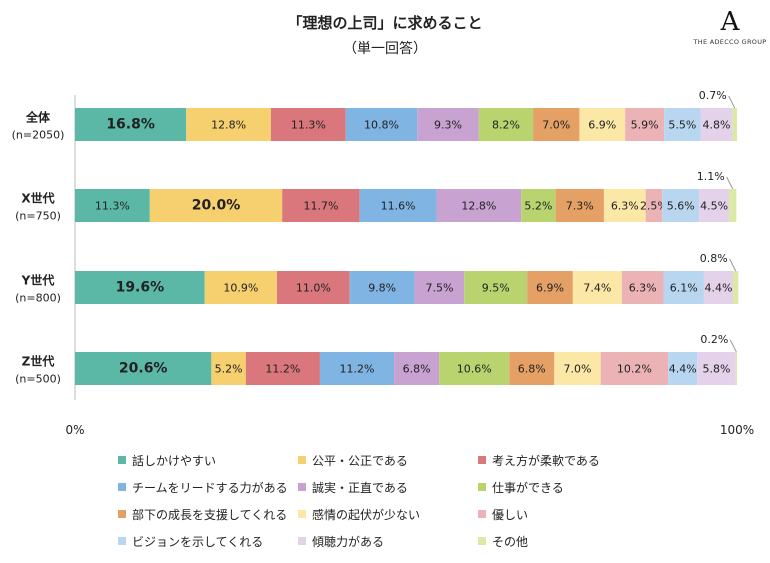 The height and width of the screenshot is (563, 770). I want to click on data-label: 4.5%, so click(714, 206).